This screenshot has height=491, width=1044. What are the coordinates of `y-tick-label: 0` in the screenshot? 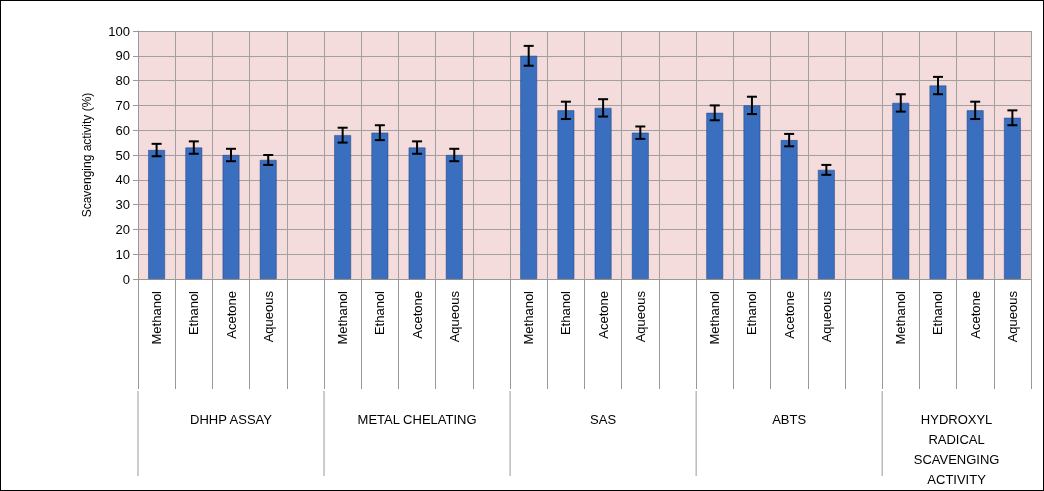 It's located at (126, 279).